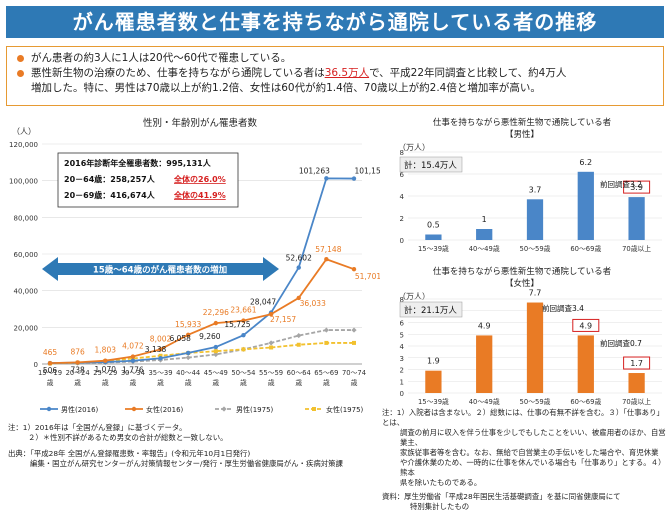 The image size is (670, 512). What do you see at coordinates (468, 73) in the screenshot?
I see `summary-line-2-post: で、平成22年同調査と比較して、約4万人` at bounding box center [468, 73].